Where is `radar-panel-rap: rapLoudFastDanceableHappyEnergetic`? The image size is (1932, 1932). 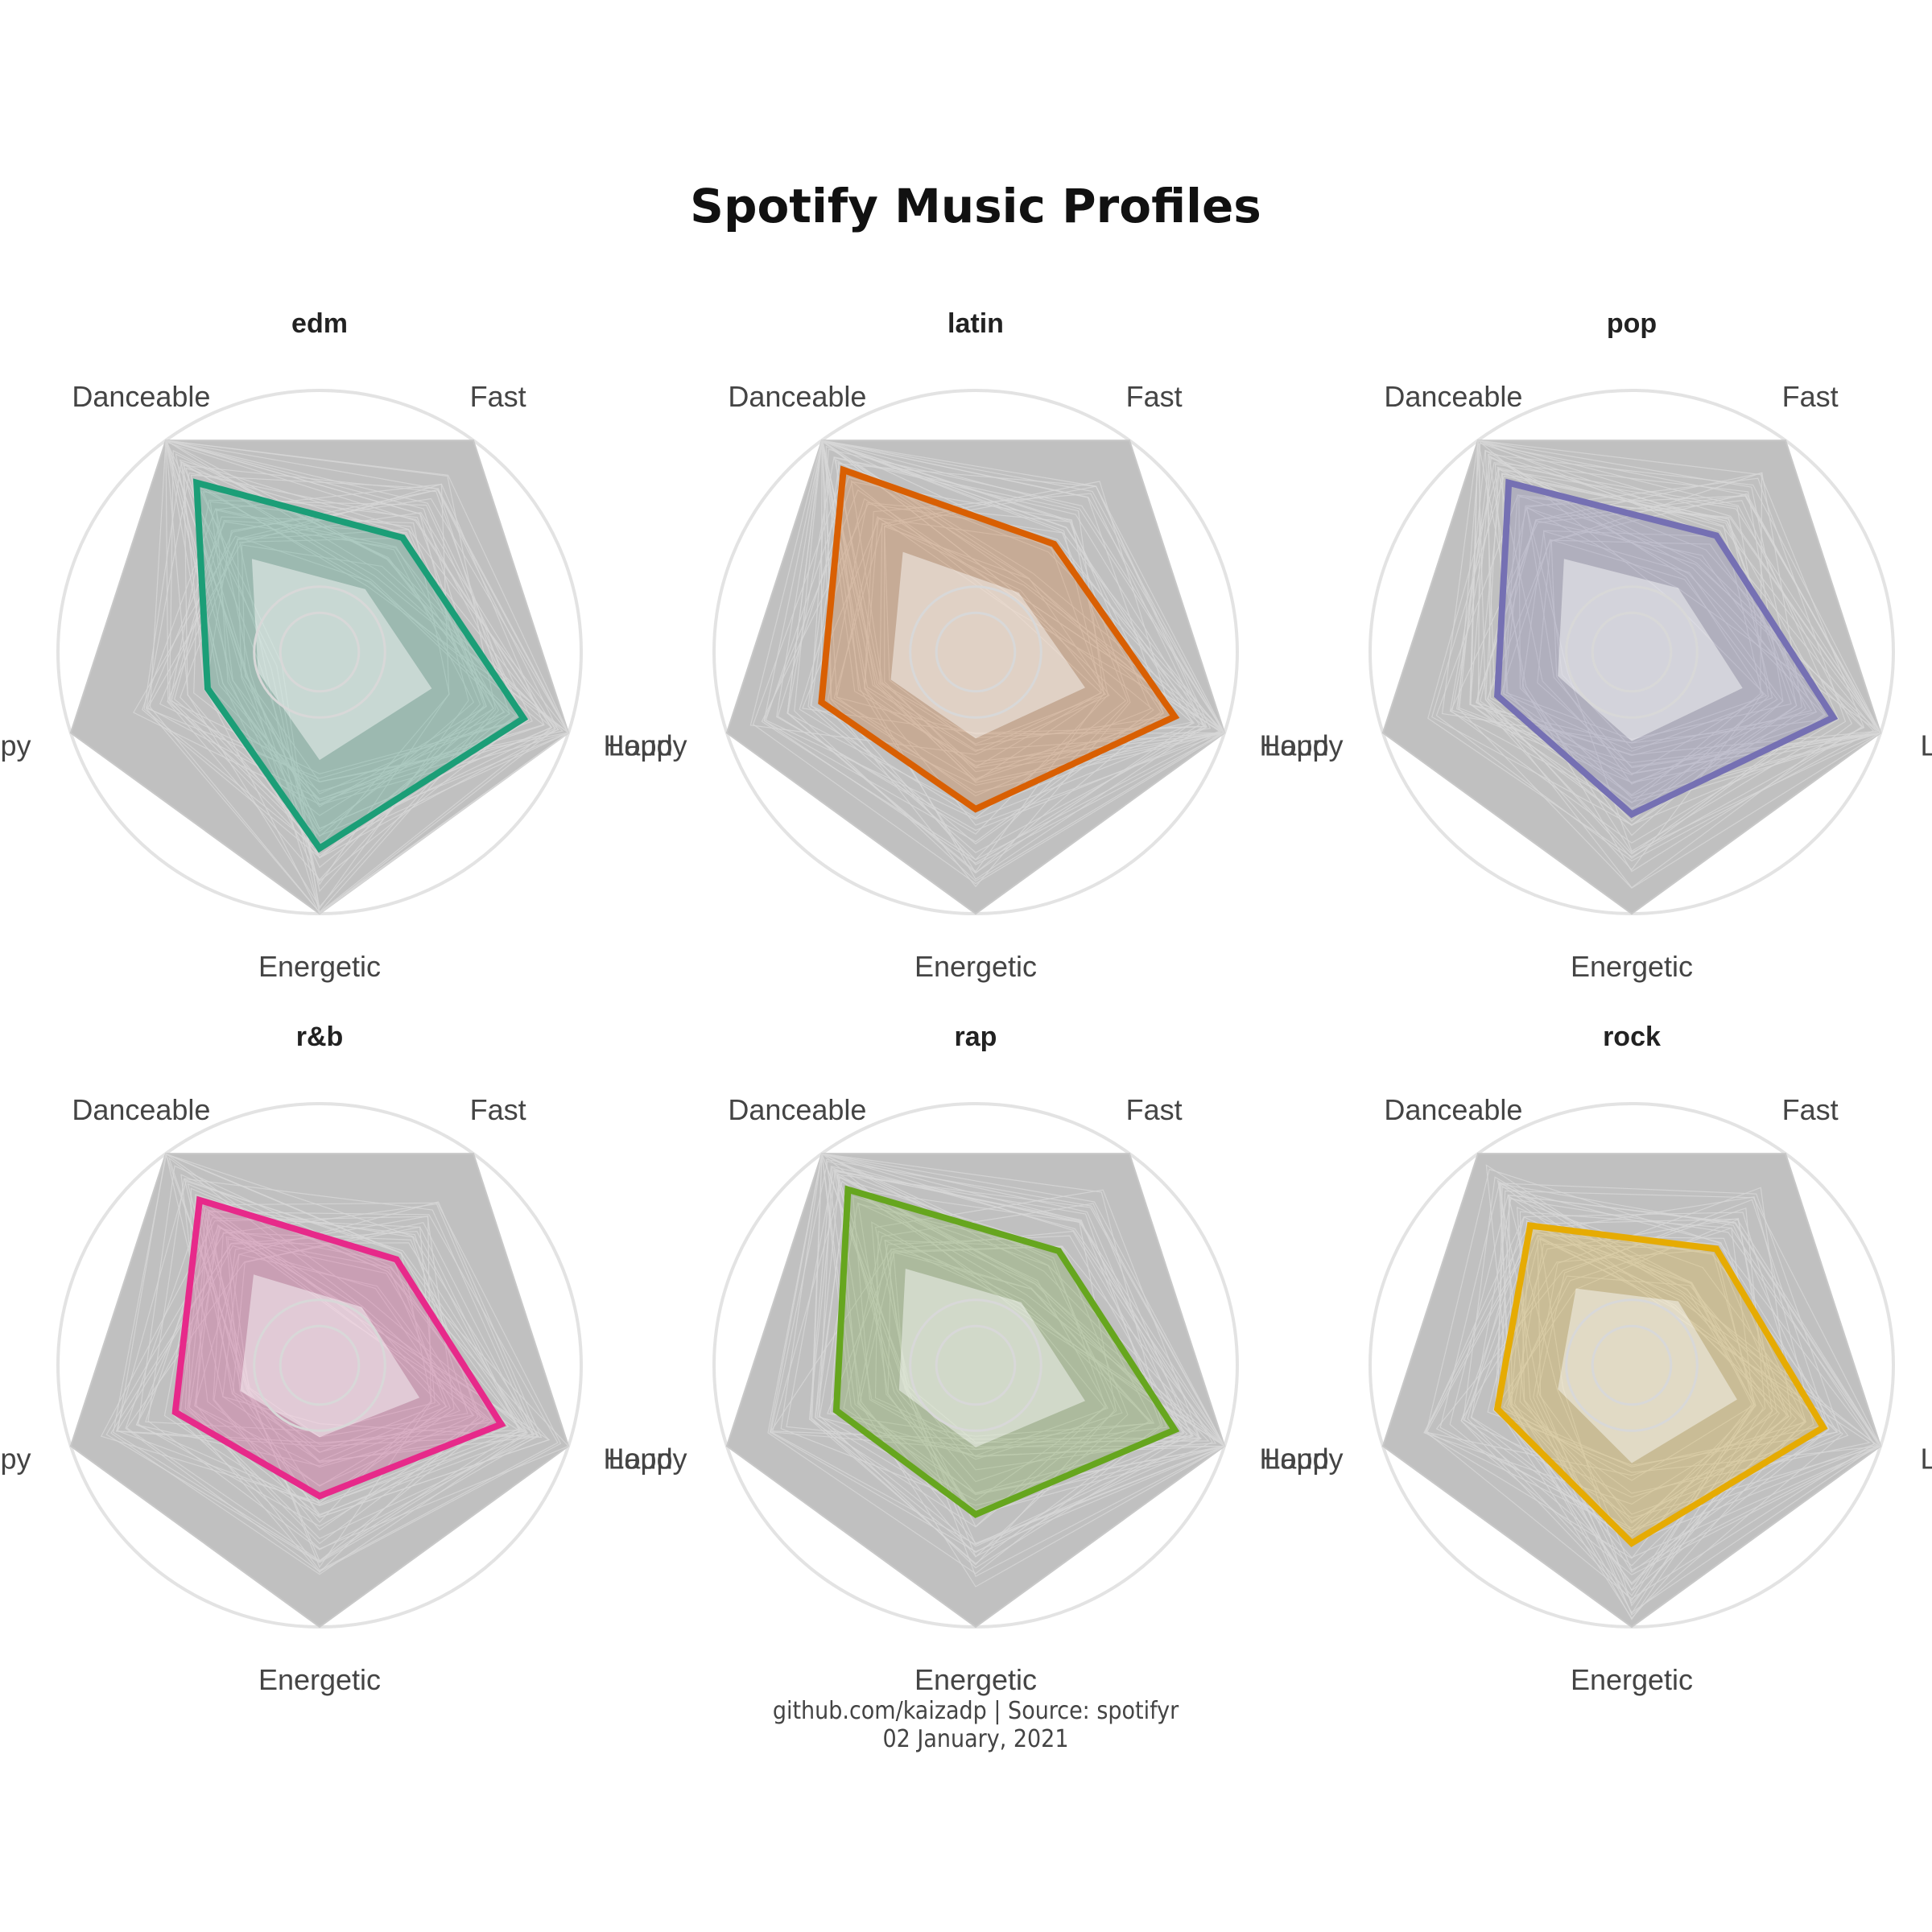
radar-panel-rap: rapLoudFastDanceableHappyEnergetic is located at coordinates (966, 1359).